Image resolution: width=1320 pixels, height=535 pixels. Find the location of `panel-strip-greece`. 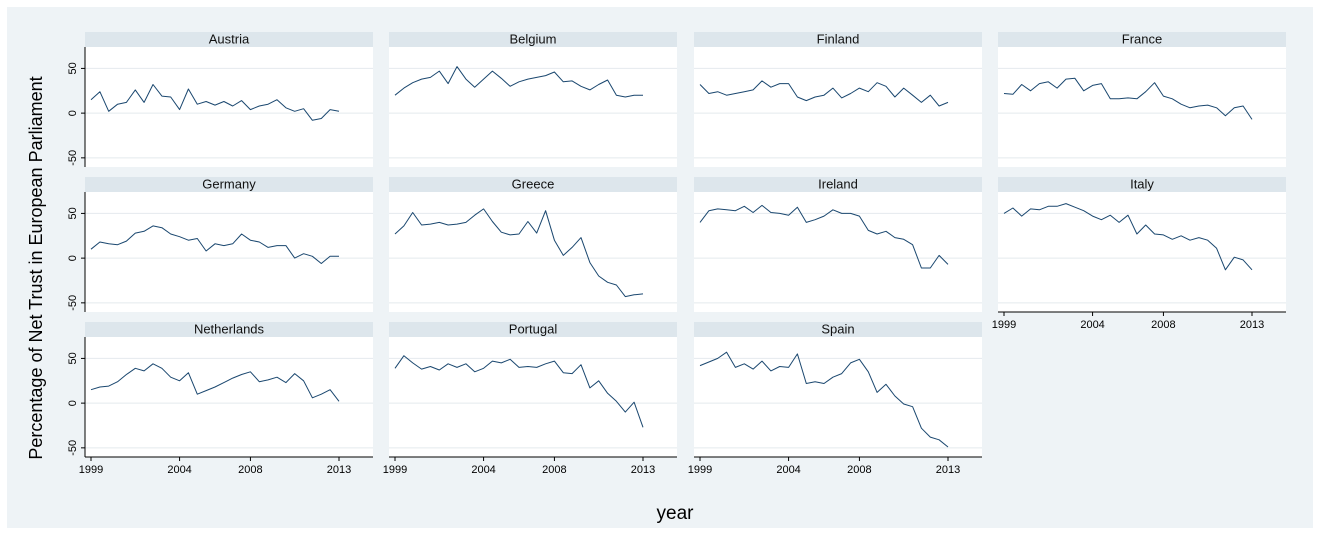

panel-strip-greece is located at coordinates (533, 184).